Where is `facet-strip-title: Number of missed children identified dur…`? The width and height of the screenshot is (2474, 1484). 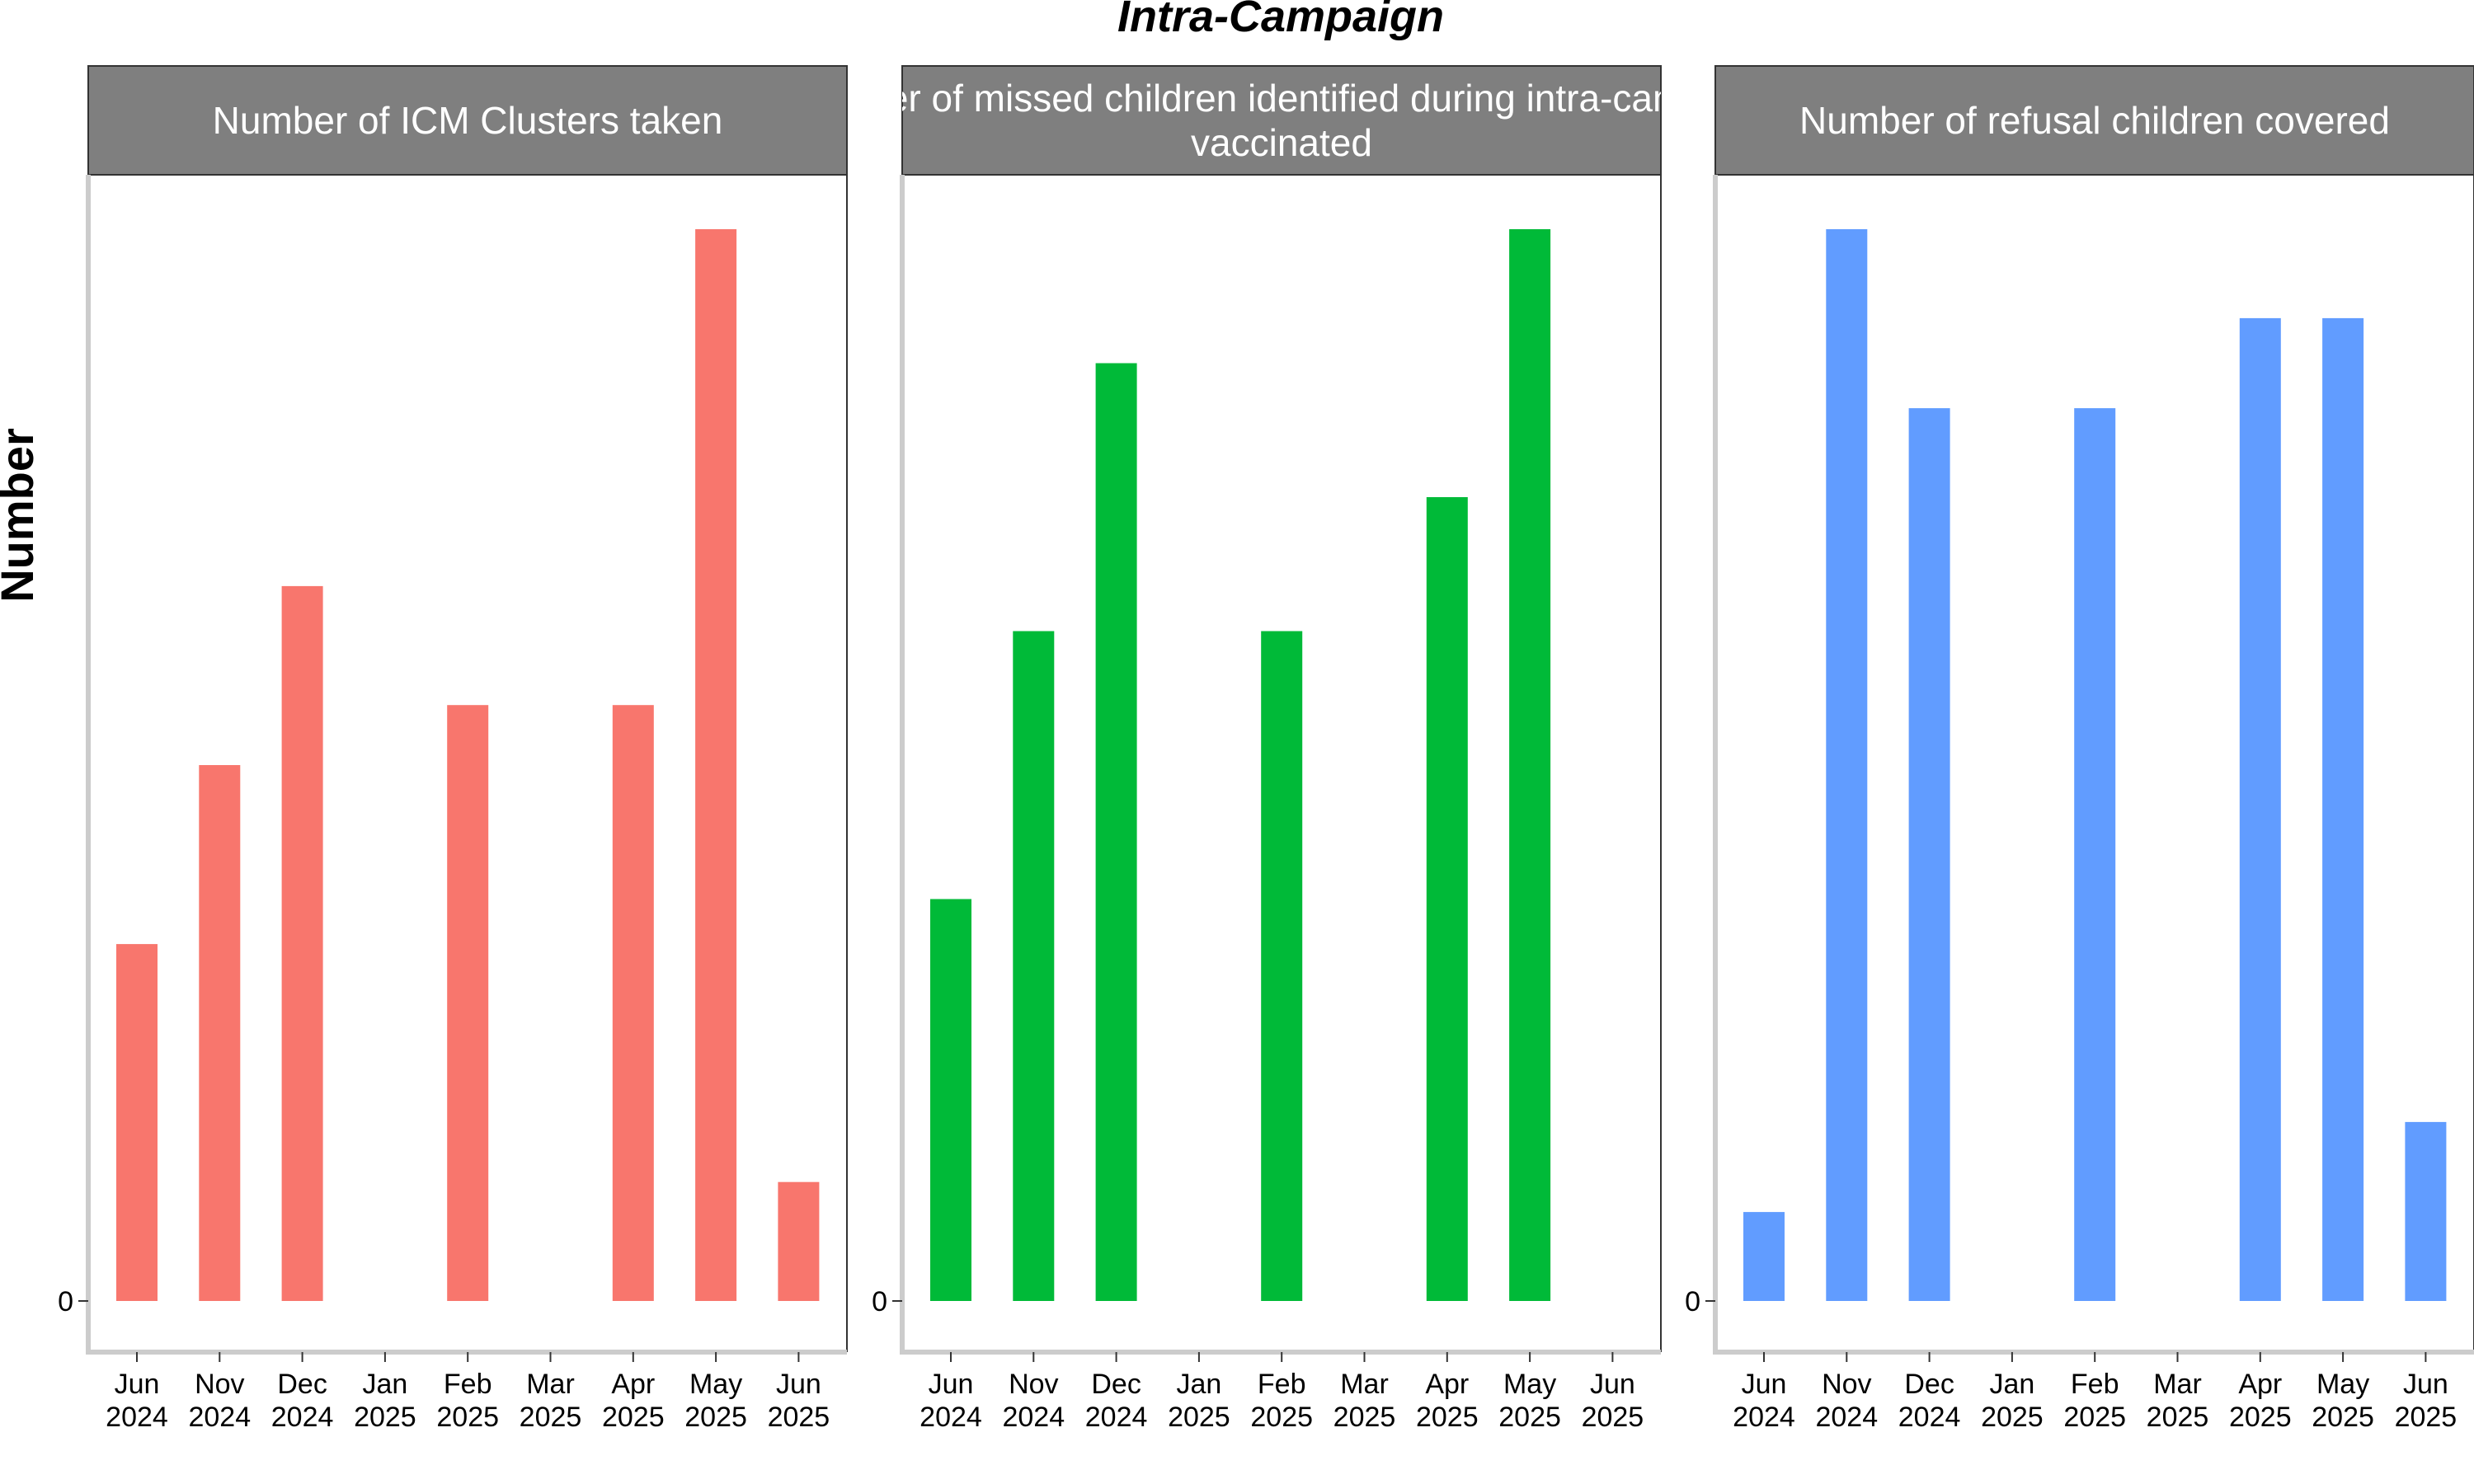
facet-strip-title: Number of missed children identified dur… is located at coordinates (1281, 98).